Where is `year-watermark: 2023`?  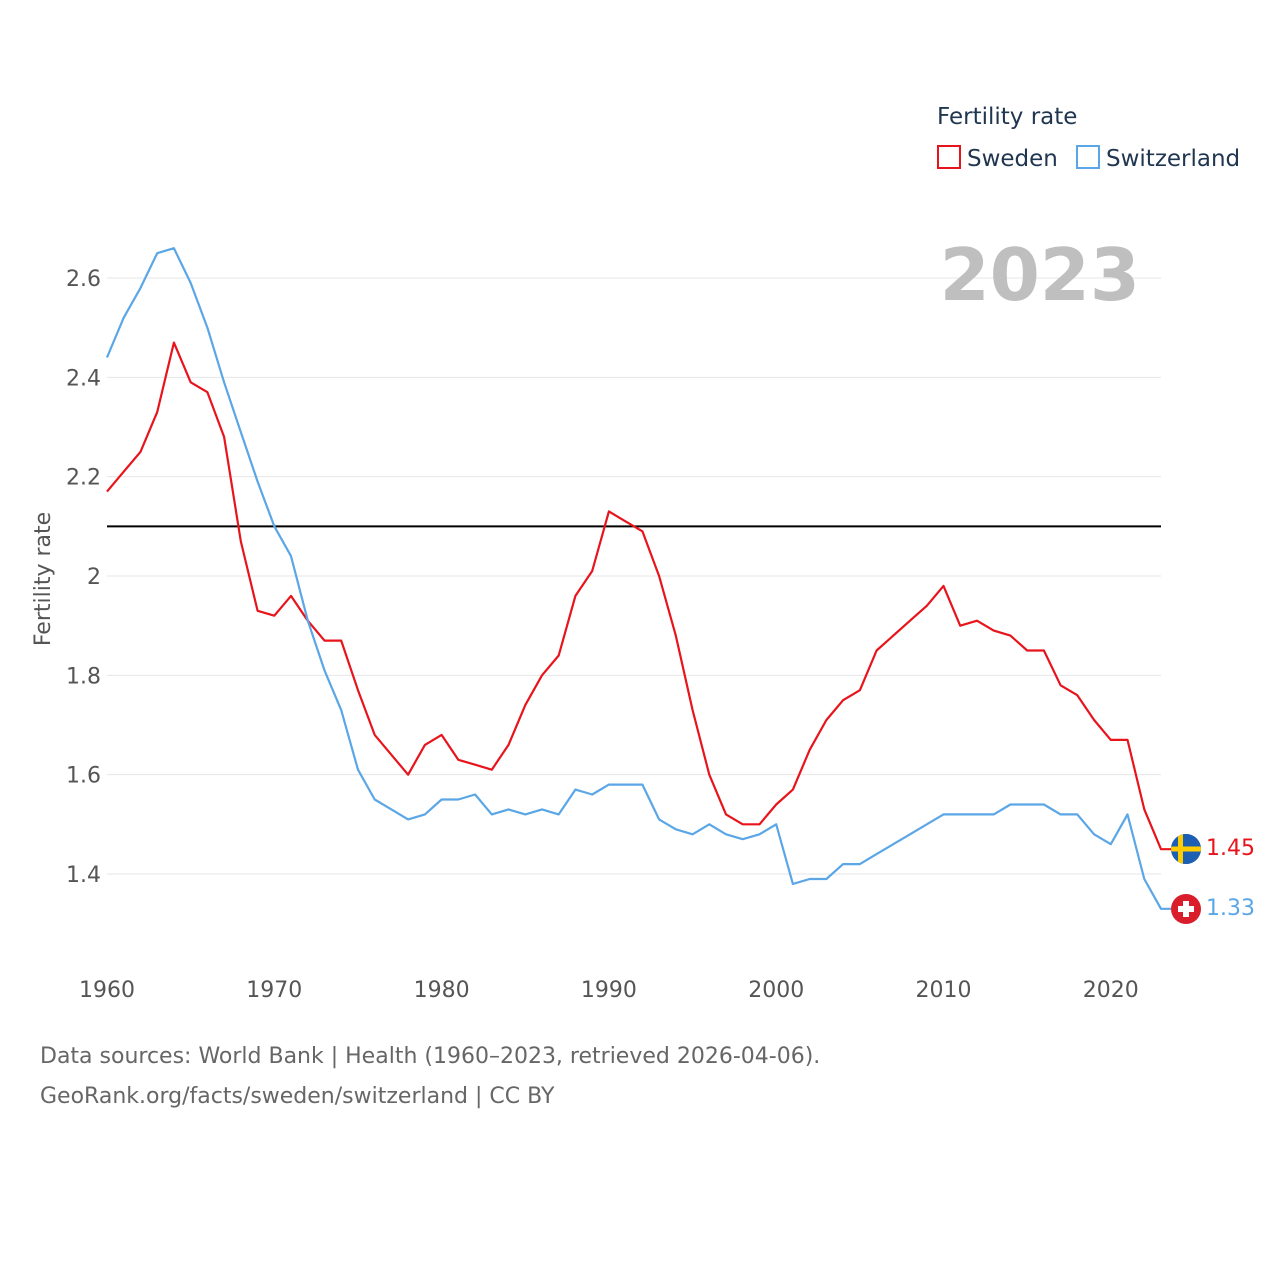 year-watermark: 2023 is located at coordinates (1040, 275).